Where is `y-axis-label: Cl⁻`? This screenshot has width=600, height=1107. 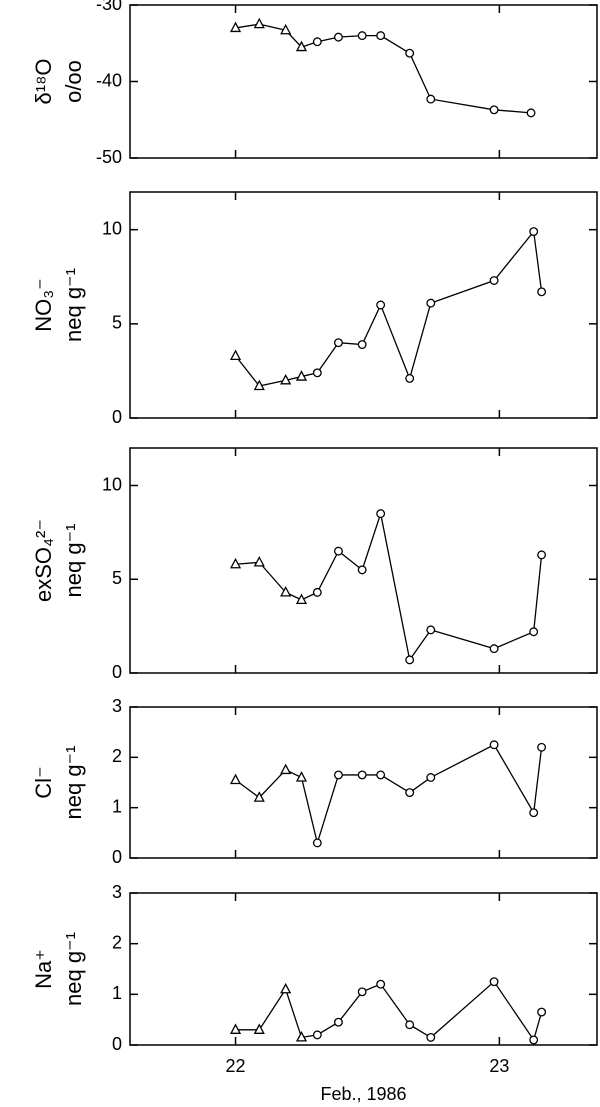
y-axis-label: Cl⁻ is located at coordinates (43, 782).